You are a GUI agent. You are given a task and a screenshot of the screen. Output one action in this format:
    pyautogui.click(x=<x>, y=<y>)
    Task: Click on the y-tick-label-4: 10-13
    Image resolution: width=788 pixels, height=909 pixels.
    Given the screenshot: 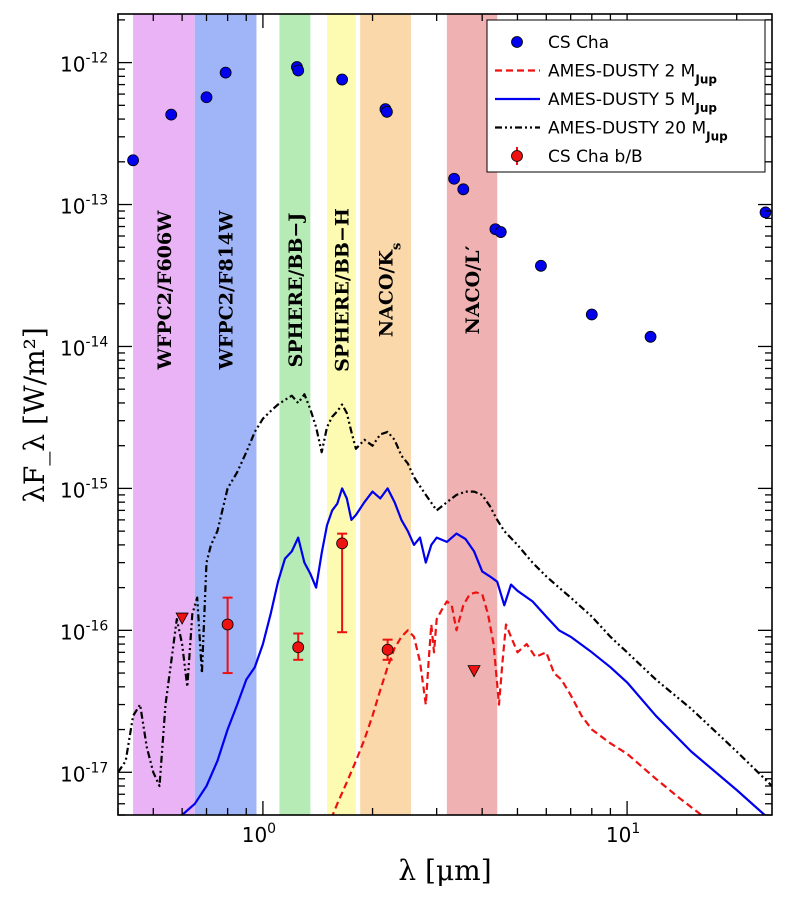 What is the action you would take?
    pyautogui.click(x=84, y=206)
    